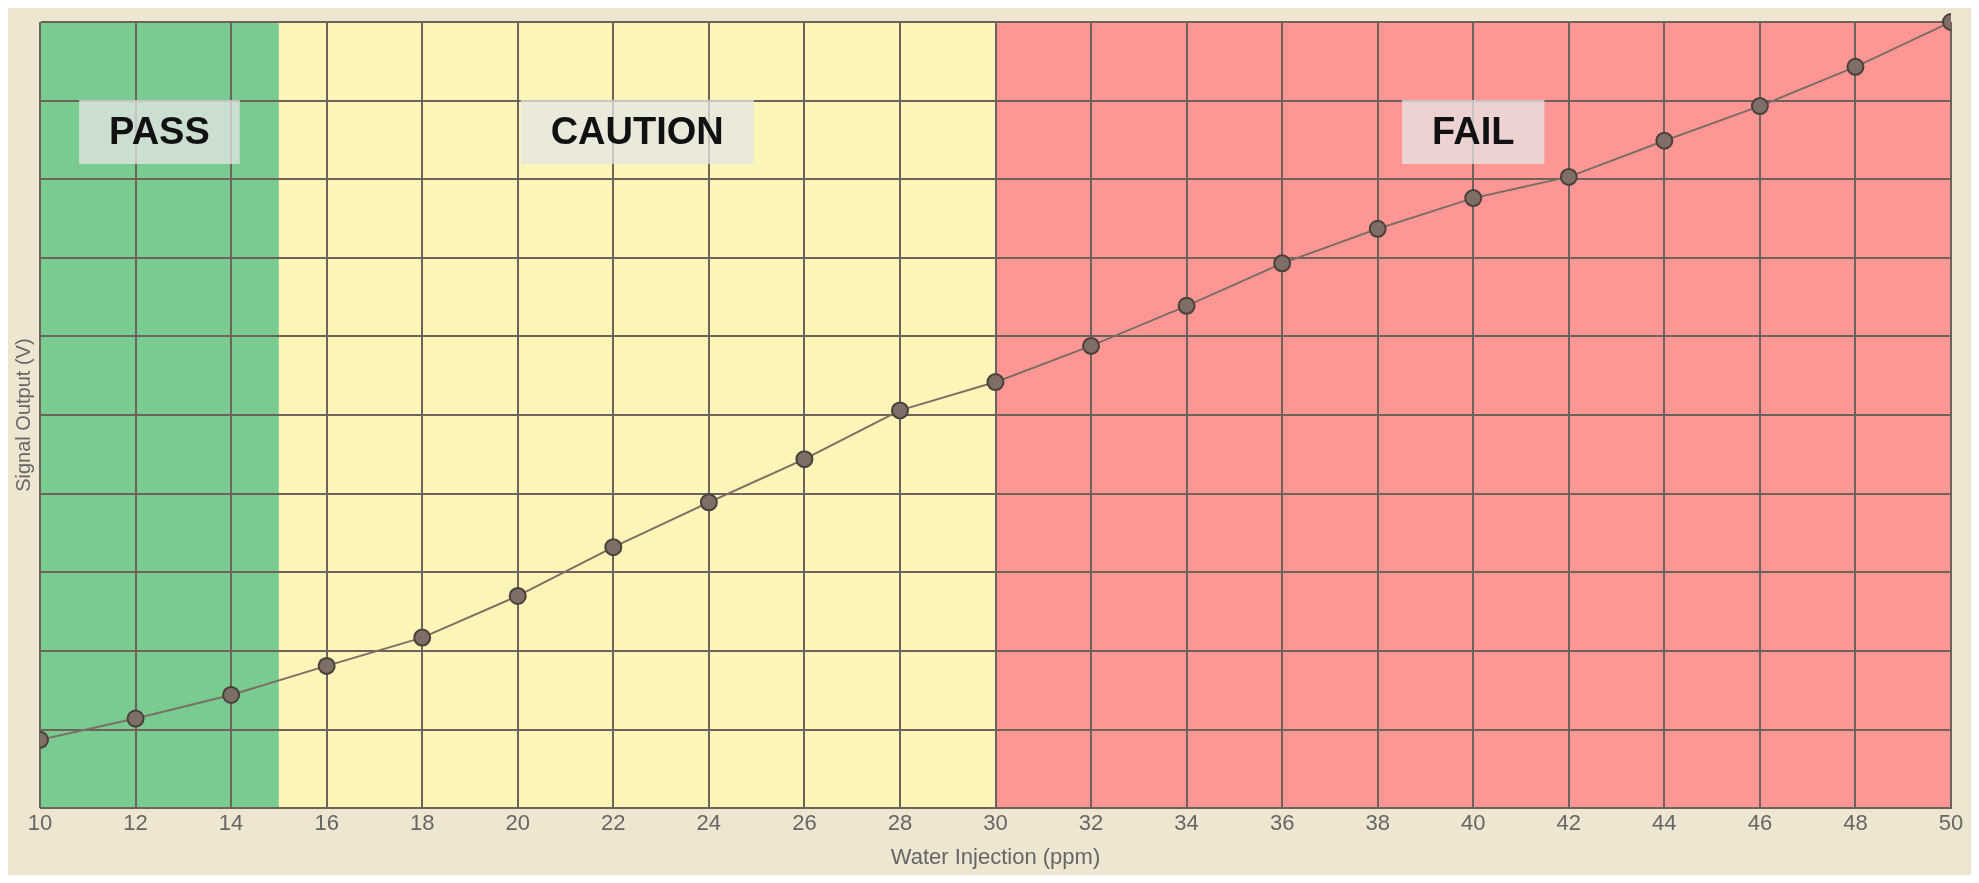 The height and width of the screenshot is (883, 1979). Describe the element at coordinates (231, 823) in the screenshot. I see `x-tick-label: 14` at that location.